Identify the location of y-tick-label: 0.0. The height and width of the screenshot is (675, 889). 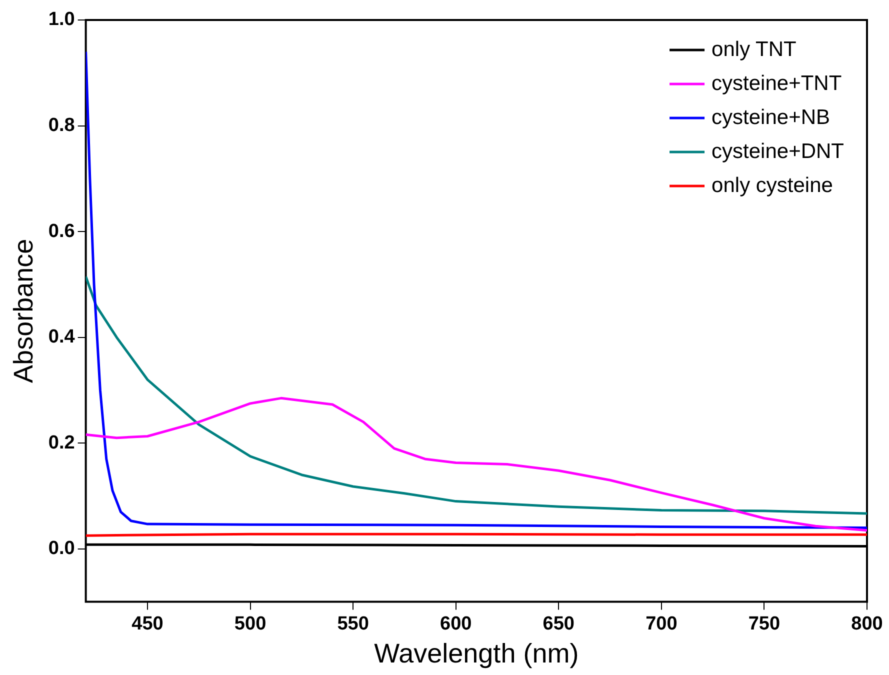
(61, 549).